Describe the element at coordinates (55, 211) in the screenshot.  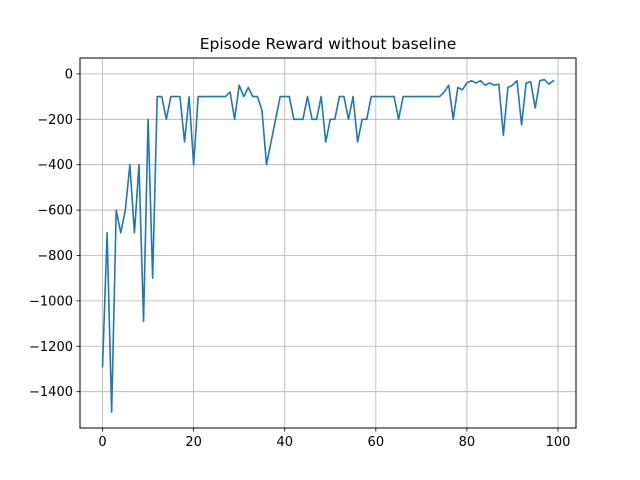
I see `y-tick-label: −600` at that location.